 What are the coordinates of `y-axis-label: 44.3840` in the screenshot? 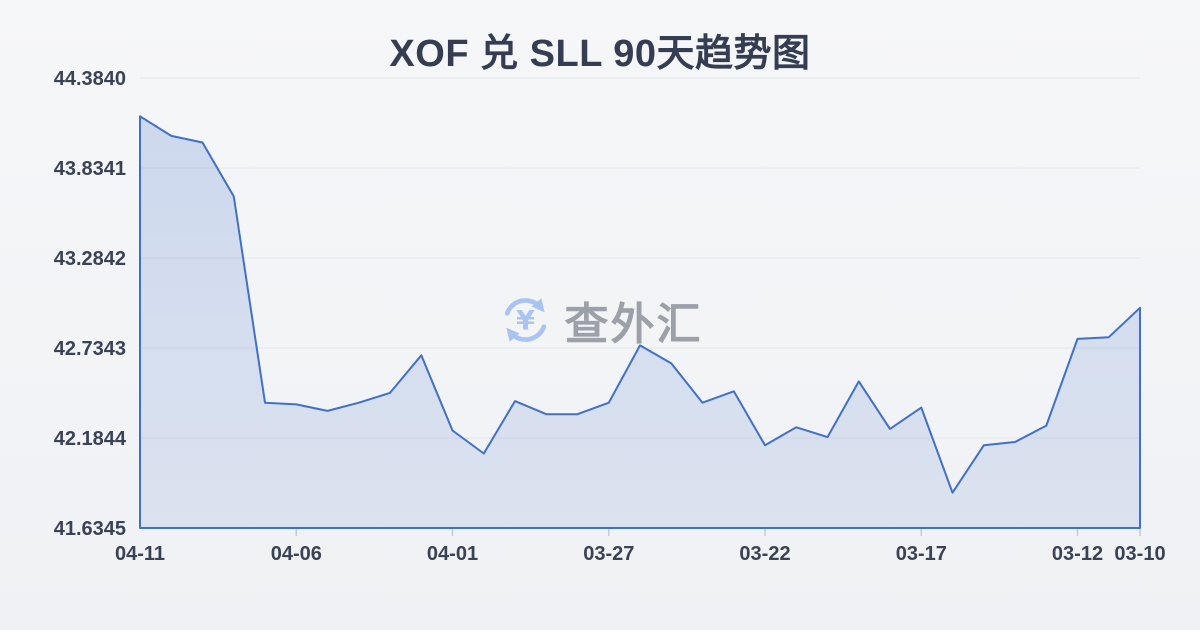 It's located at (90, 79).